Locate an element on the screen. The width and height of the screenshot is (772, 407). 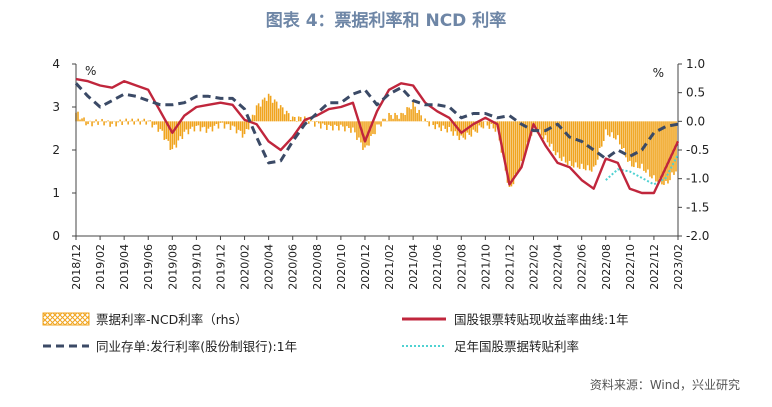
left-axis-tick-label: 3 is located at coordinates (56, 107).